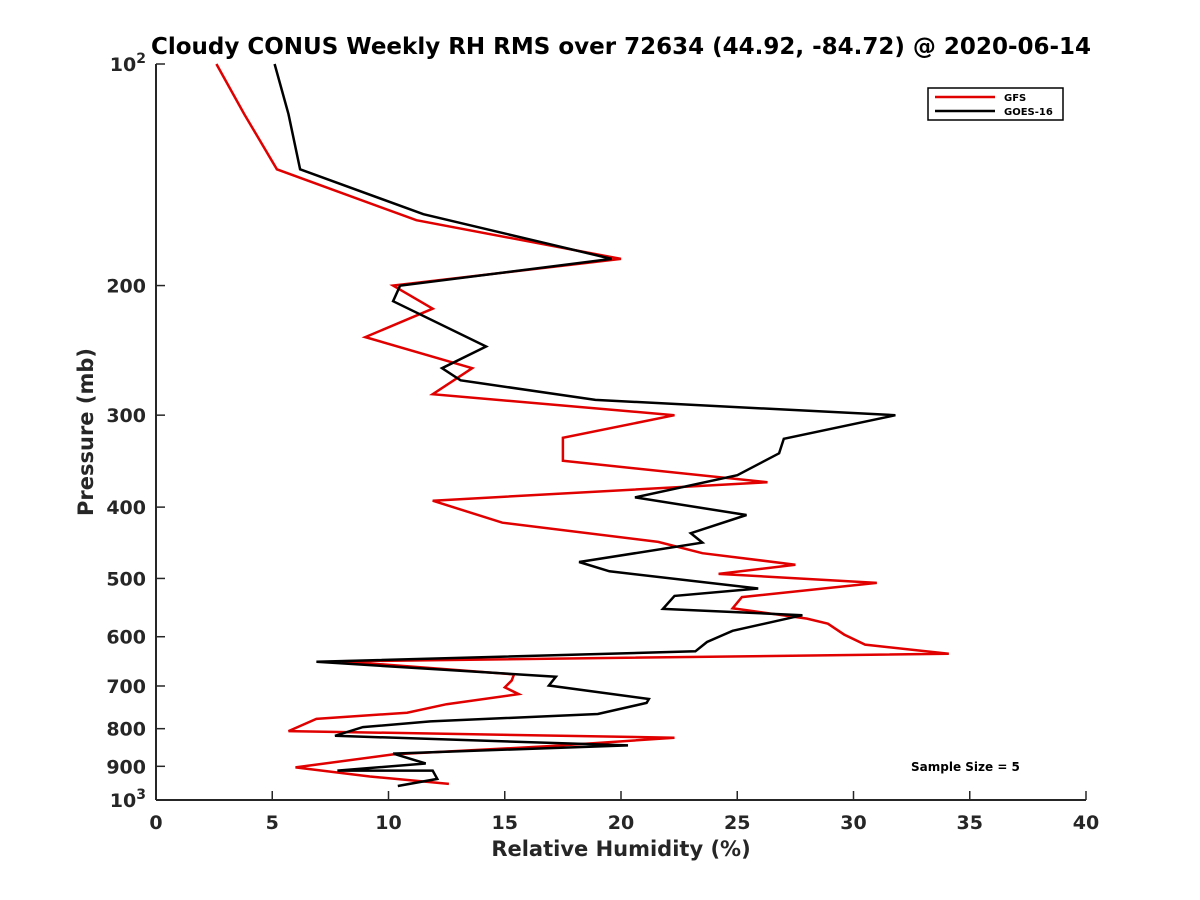 The width and height of the screenshot is (1200, 900). What do you see at coordinates (126, 287) in the screenshot?
I see `y-tick-label: 200` at bounding box center [126, 287].